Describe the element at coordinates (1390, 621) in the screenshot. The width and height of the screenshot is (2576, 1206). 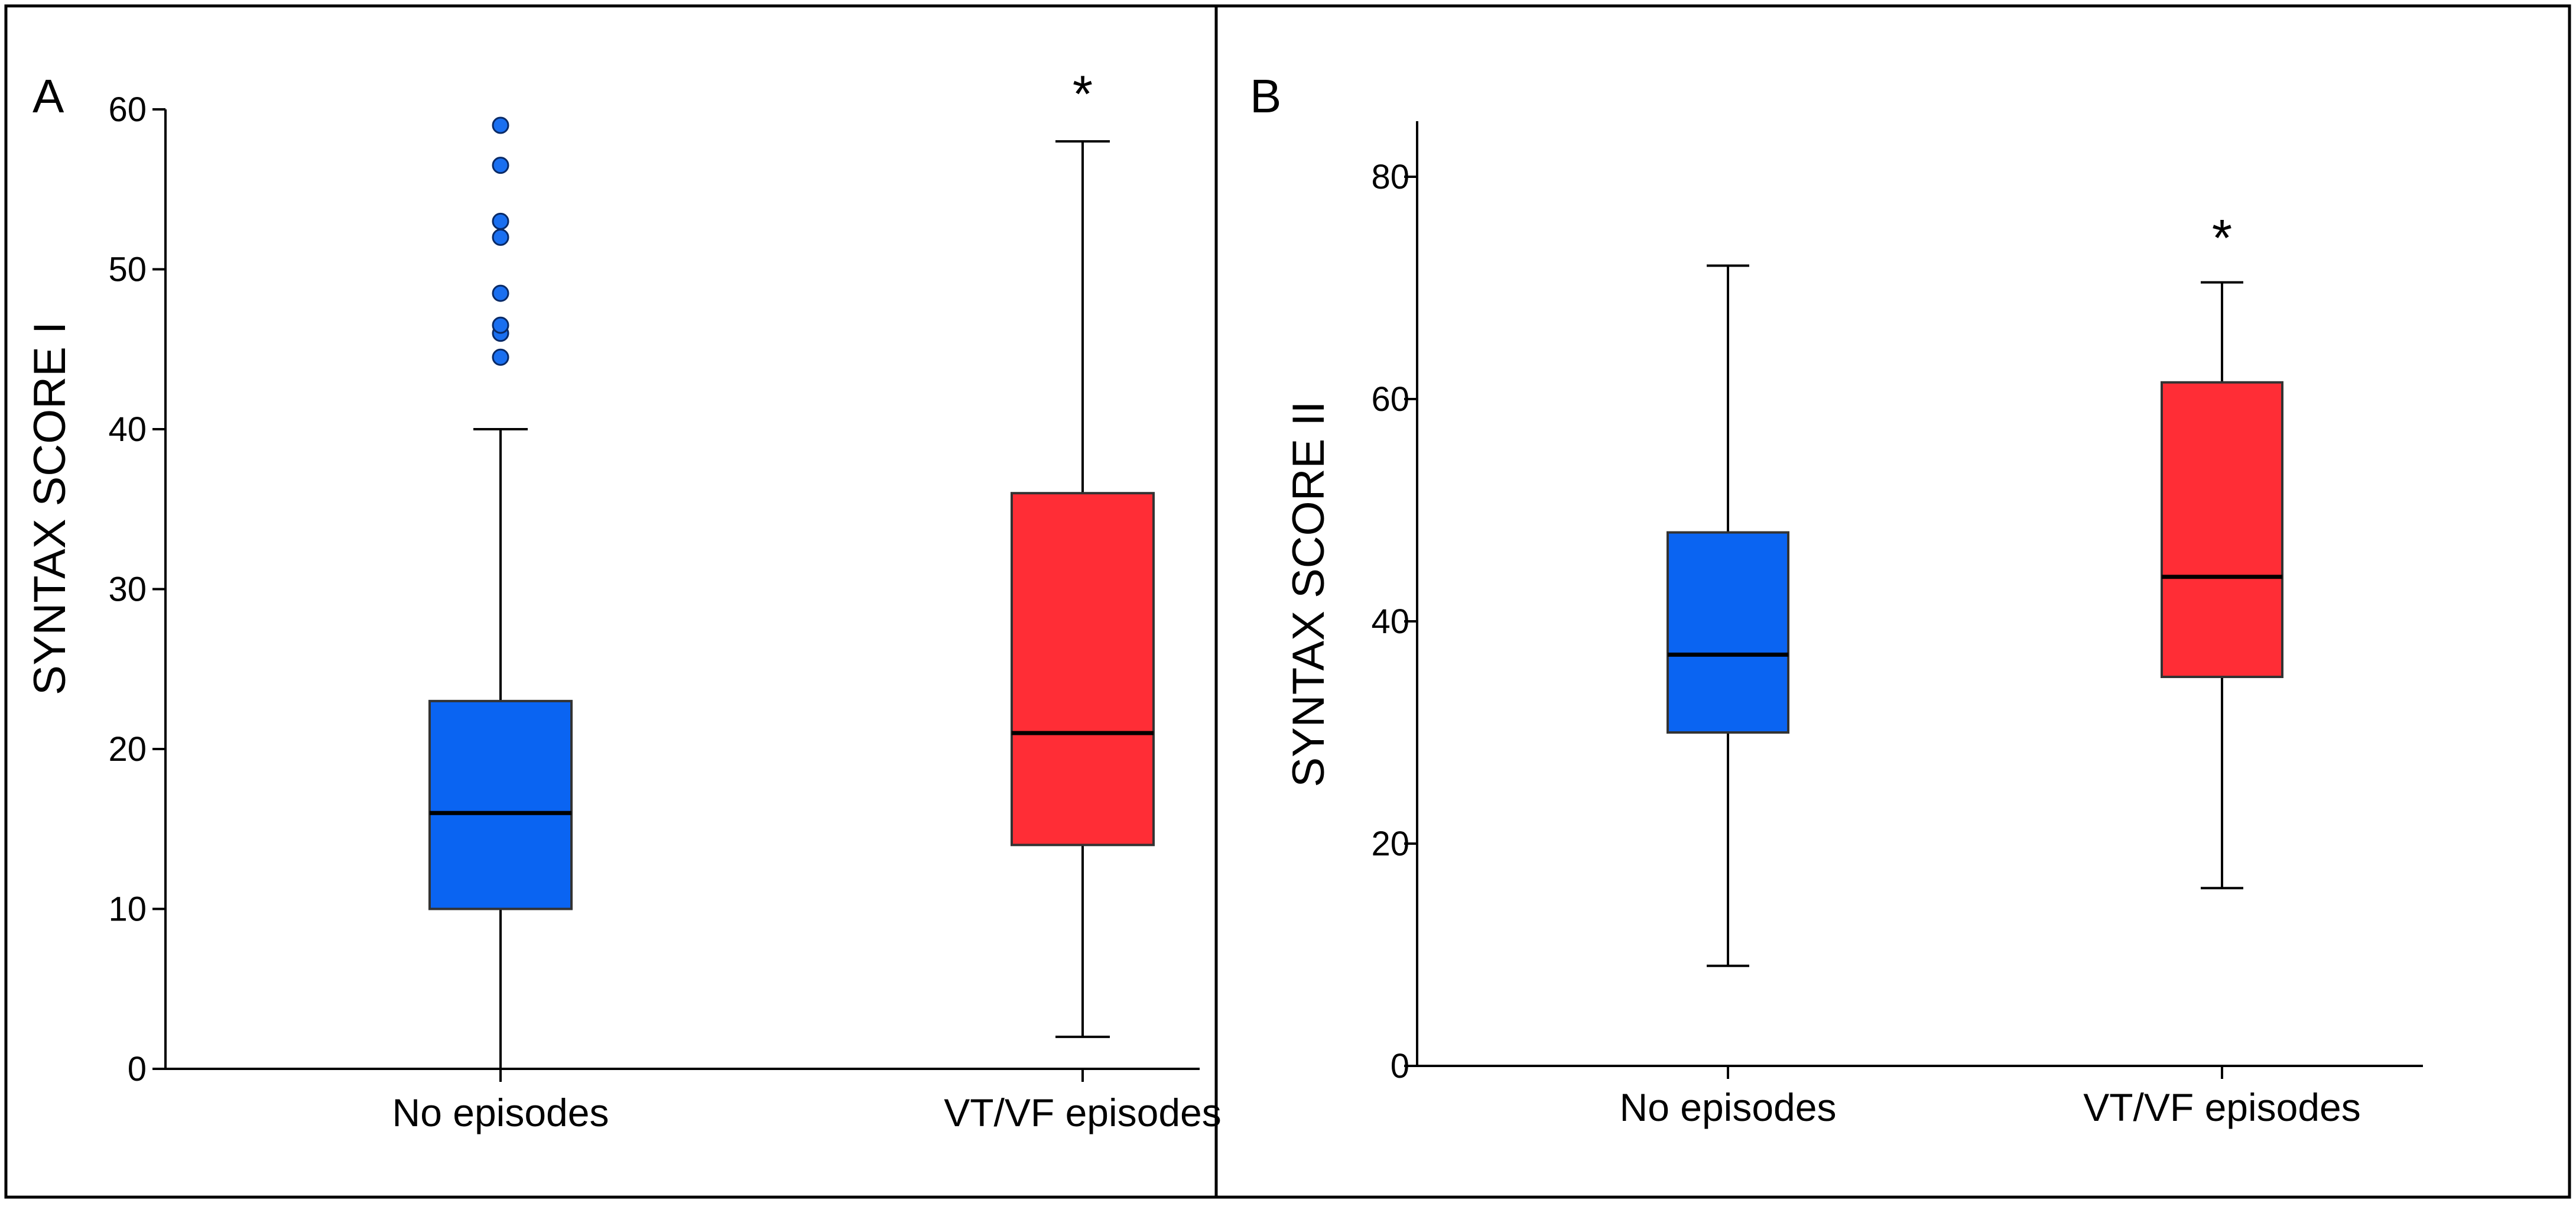
I see `panel-b-y-tick-label: 40` at that location.